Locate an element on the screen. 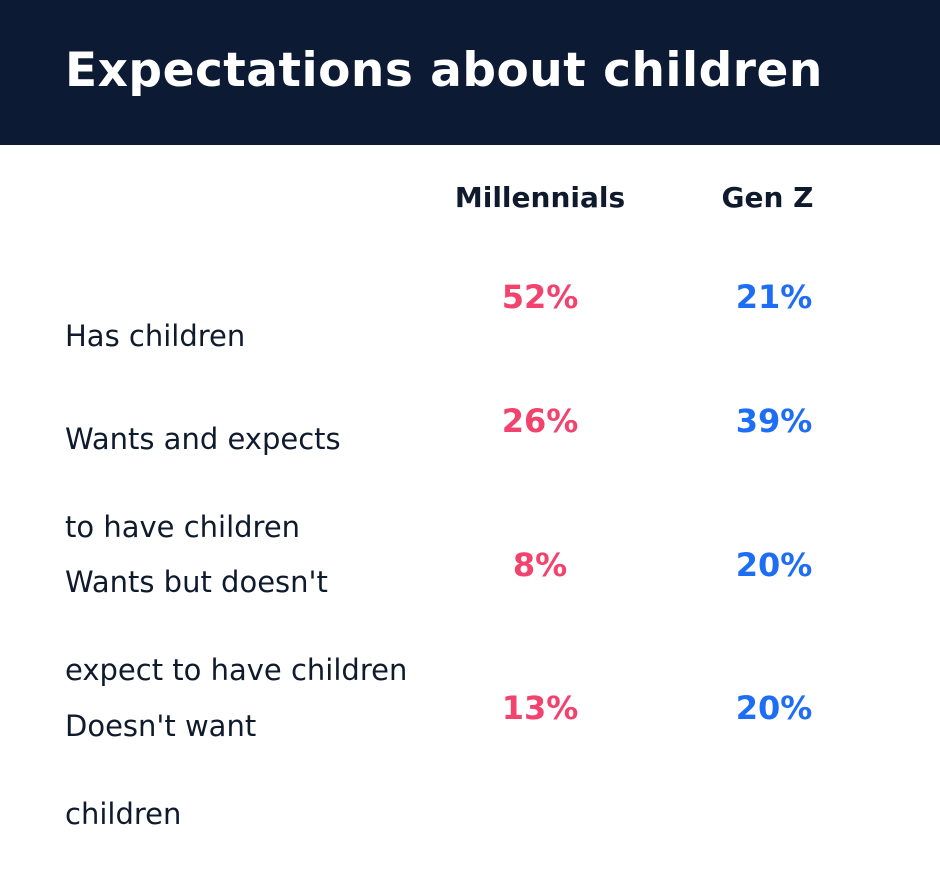 This screenshot has height=880, width=940. value-gen-z-has-children: 21% is located at coordinates (774, 297).